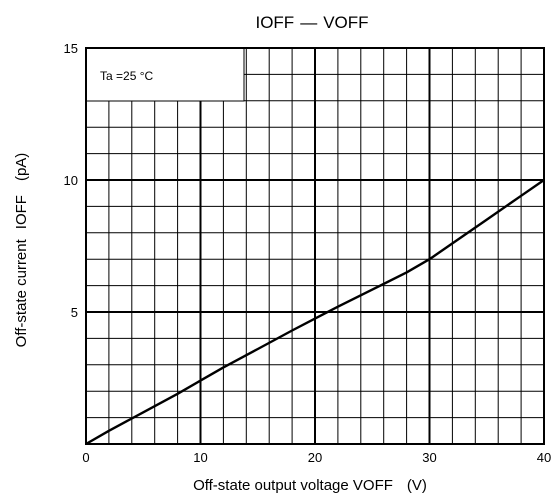 The width and height of the screenshot is (555, 504). What do you see at coordinates (21, 167) in the screenshot?
I see `y-label-unit: (pA)` at bounding box center [21, 167].